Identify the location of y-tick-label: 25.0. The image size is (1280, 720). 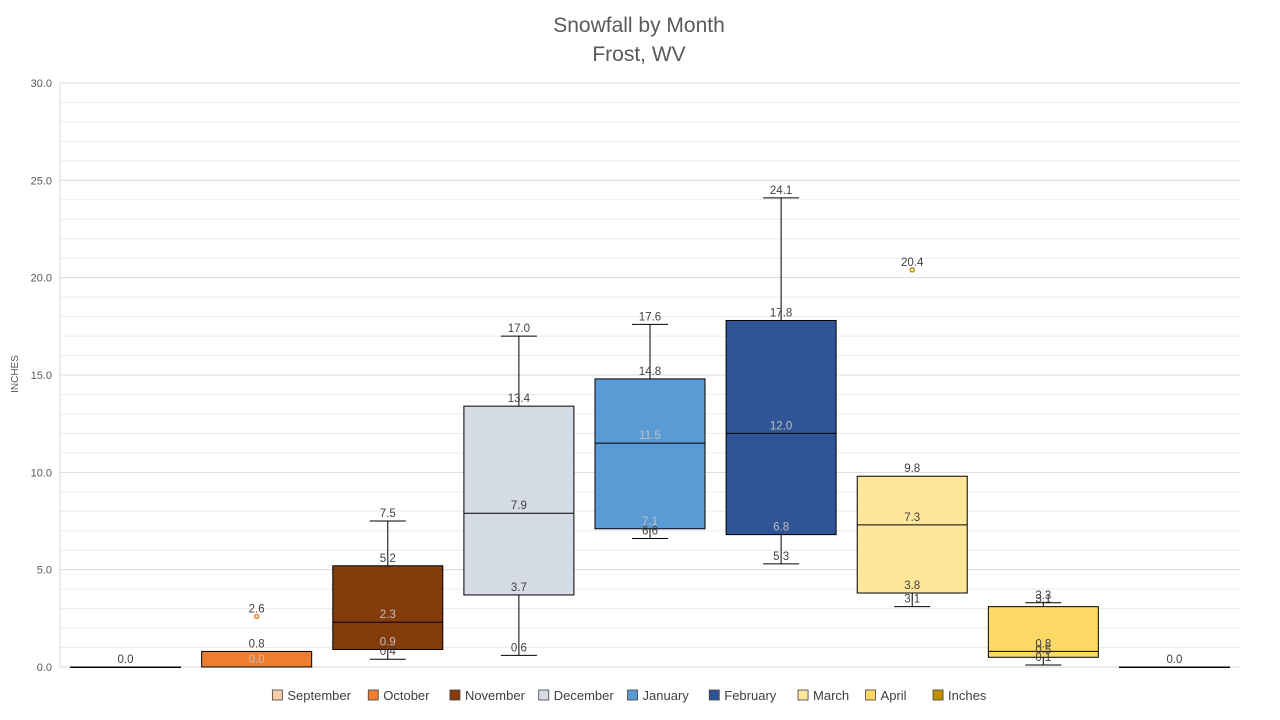
(41, 181).